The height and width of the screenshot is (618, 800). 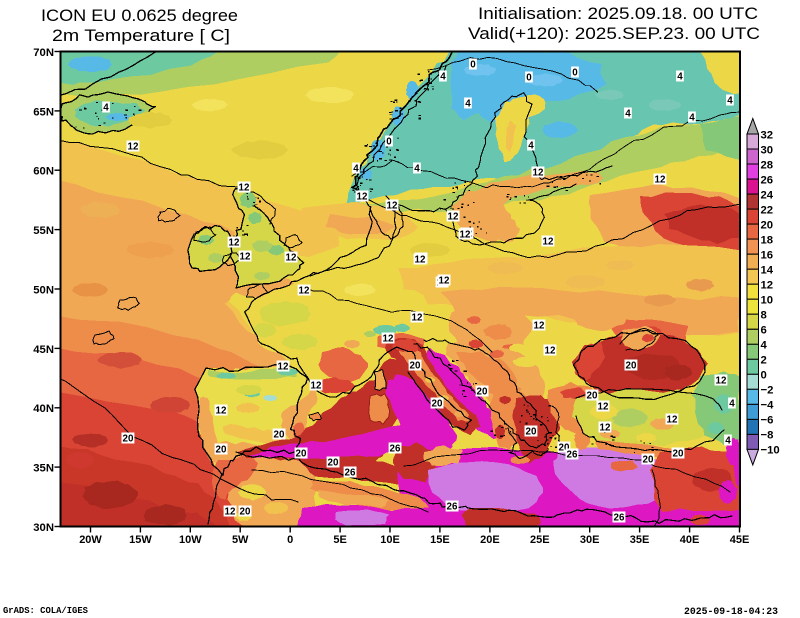 What do you see at coordinates (767, 256) in the screenshot?
I see `svg-text: 16` at bounding box center [767, 256].